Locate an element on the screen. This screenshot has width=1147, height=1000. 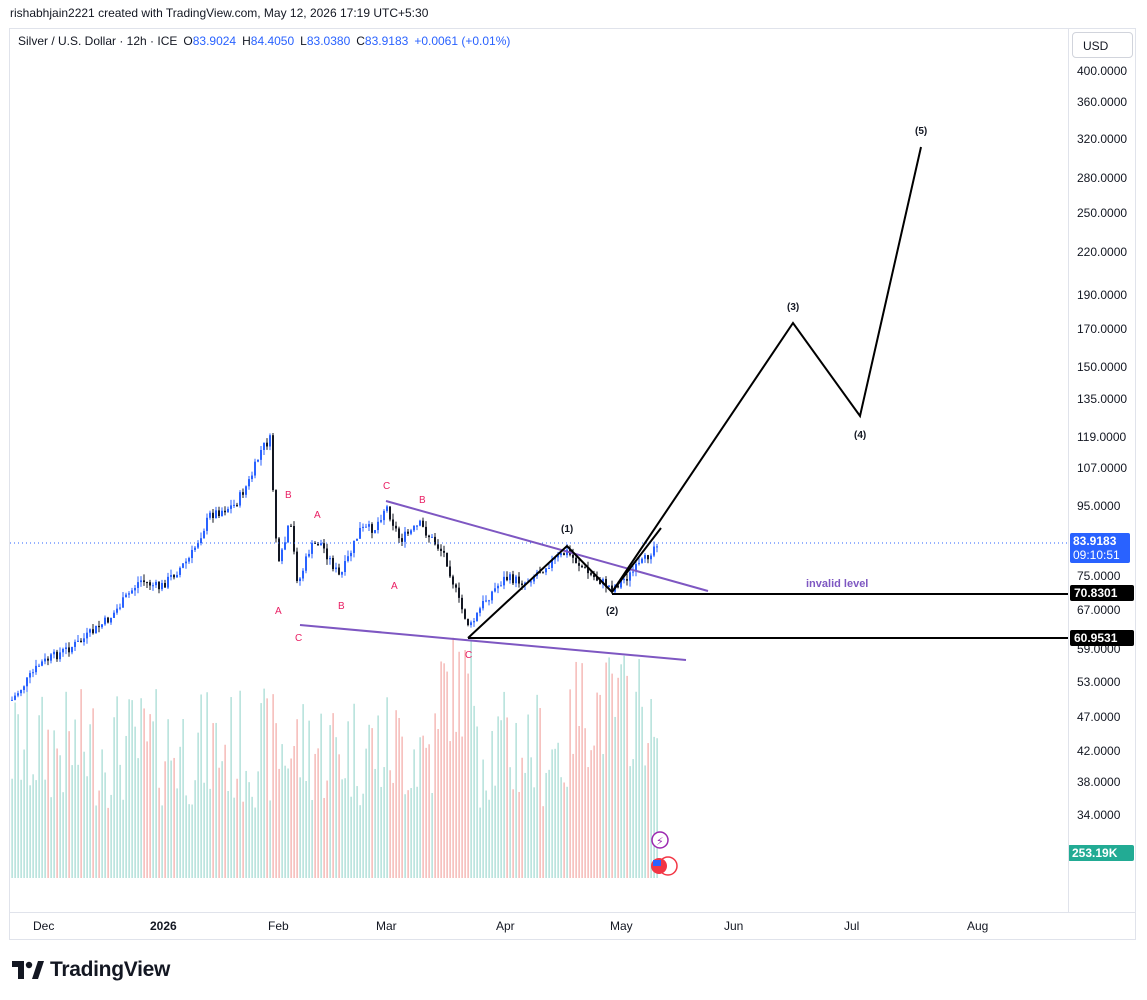
price-axis-label: 220.0000 is located at coordinates (1102, 252).